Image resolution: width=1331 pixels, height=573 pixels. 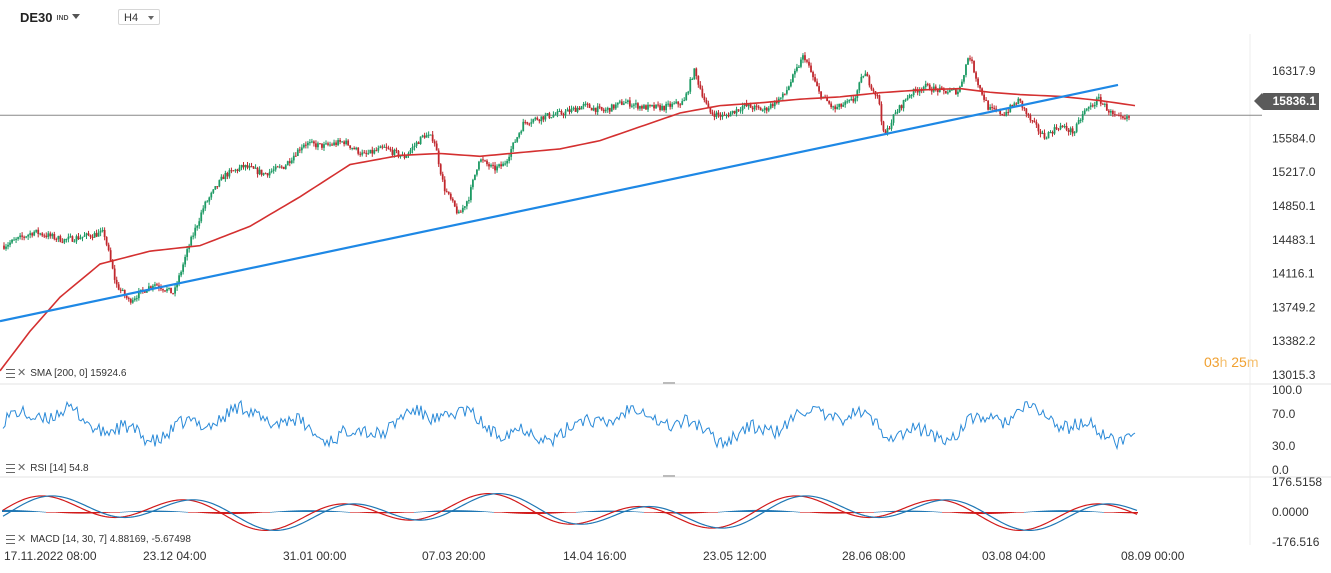 What do you see at coordinates (47, 467) in the screenshot?
I see `rsi-indicator-label: ✕ RSI [14] 54.8` at bounding box center [47, 467].